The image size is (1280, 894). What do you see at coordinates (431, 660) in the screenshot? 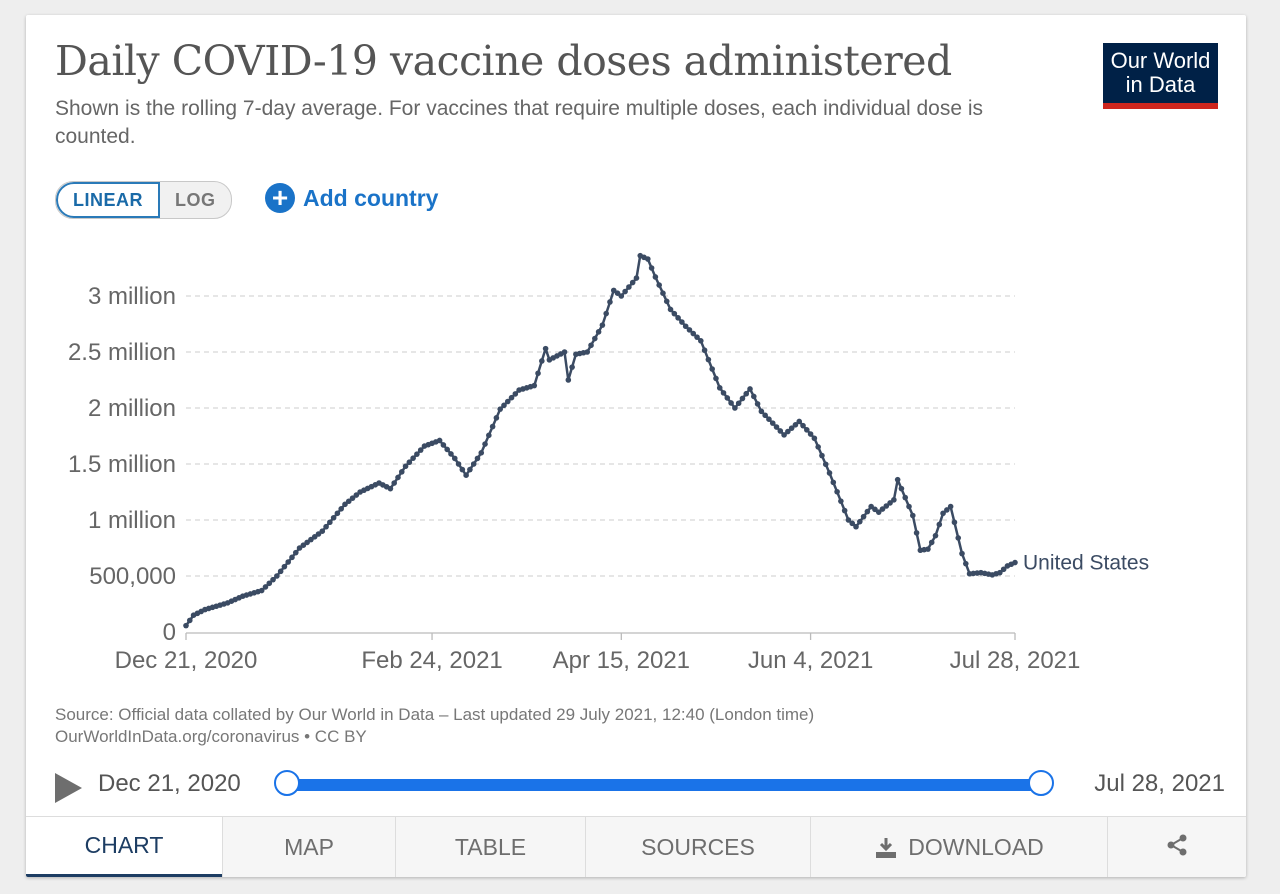
I see `x-tick-label: Feb 24, 2021` at bounding box center [431, 660].